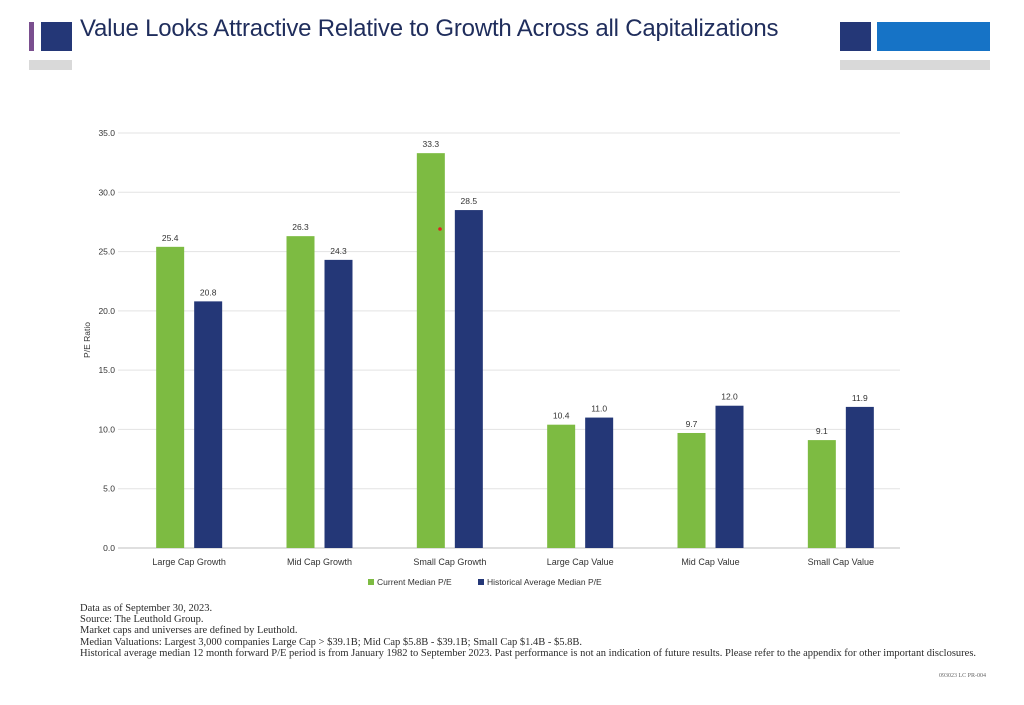 The height and width of the screenshot is (705, 1024). Describe the element at coordinates (710, 562) in the screenshot. I see `x-tick-label: Mid Cap Value` at that location.